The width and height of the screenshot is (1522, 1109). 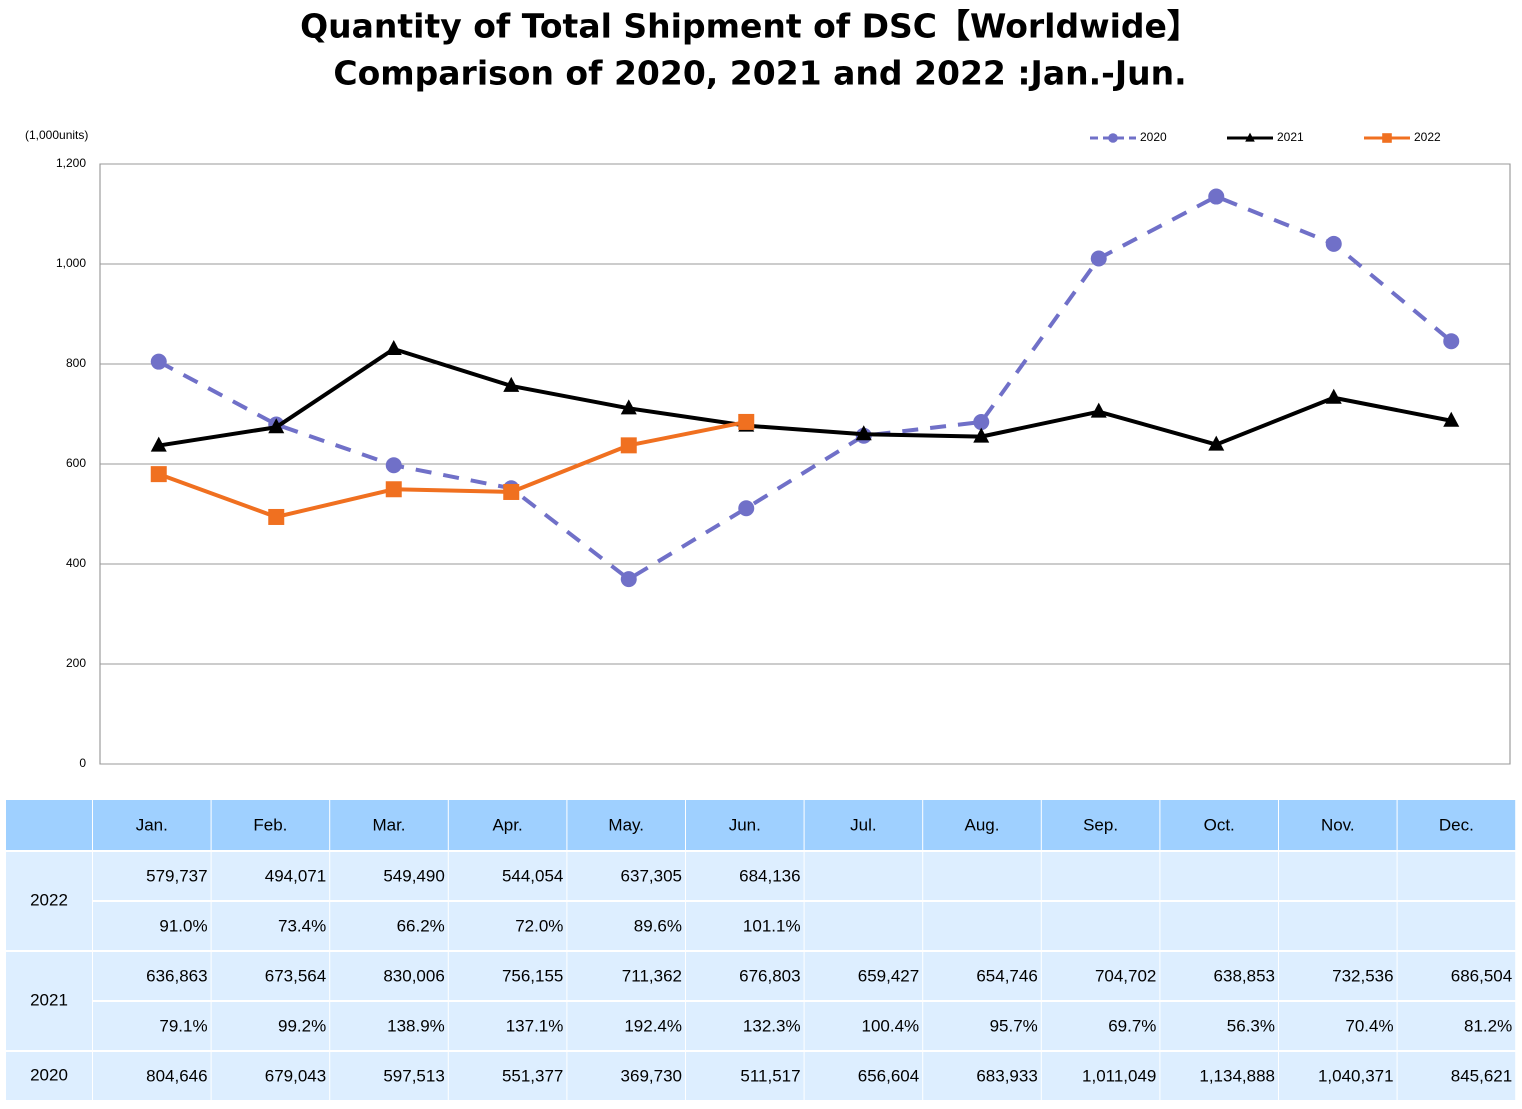 What do you see at coordinates (769, 875) in the screenshot?
I see `table-cell-text: 684,136` at bounding box center [769, 875].